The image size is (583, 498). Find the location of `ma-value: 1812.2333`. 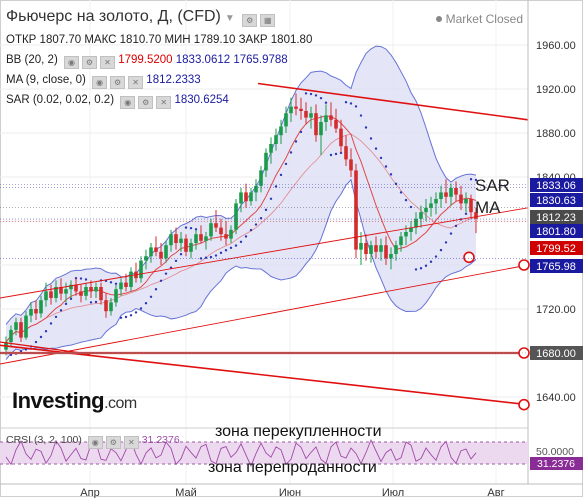

ma-value: 1812.2333 is located at coordinates (173, 80).